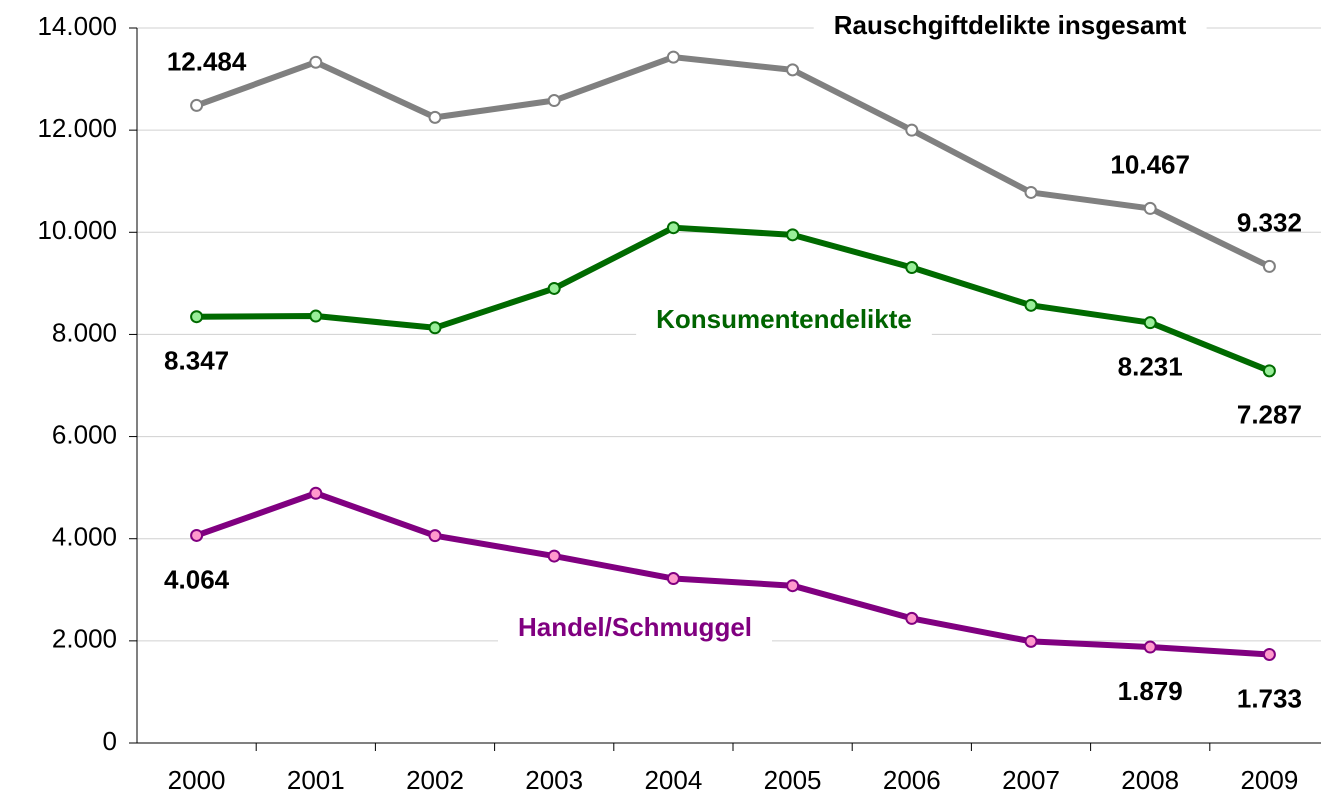  Describe the element at coordinates (84, 639) in the screenshot. I see `y-tick-label: 2.000` at that location.